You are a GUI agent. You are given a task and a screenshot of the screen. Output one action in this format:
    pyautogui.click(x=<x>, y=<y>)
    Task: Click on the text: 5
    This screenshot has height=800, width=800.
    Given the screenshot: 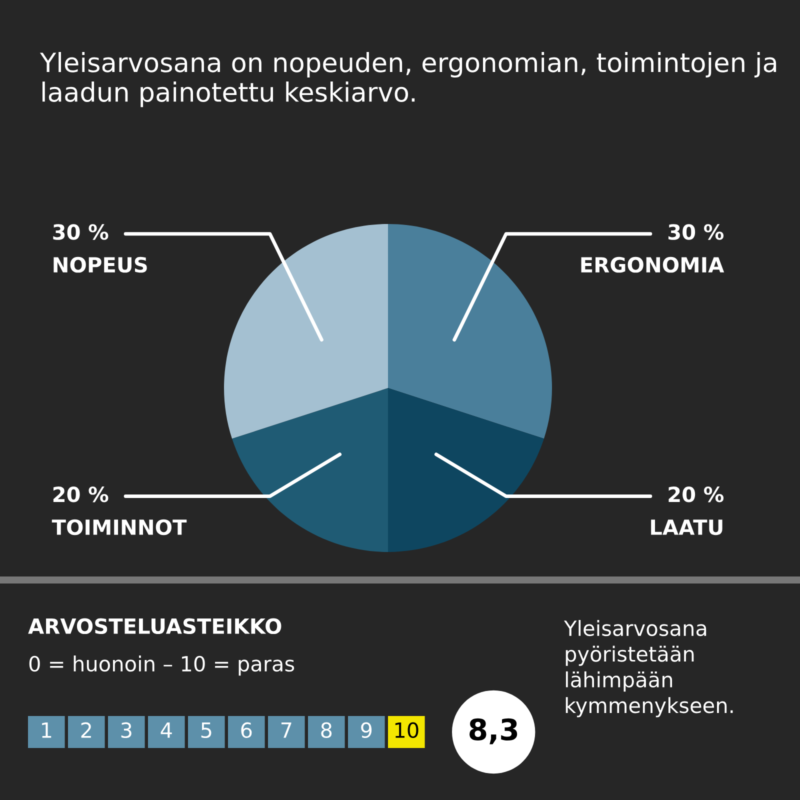 What is the action you would take?
    pyautogui.click(x=206, y=730)
    